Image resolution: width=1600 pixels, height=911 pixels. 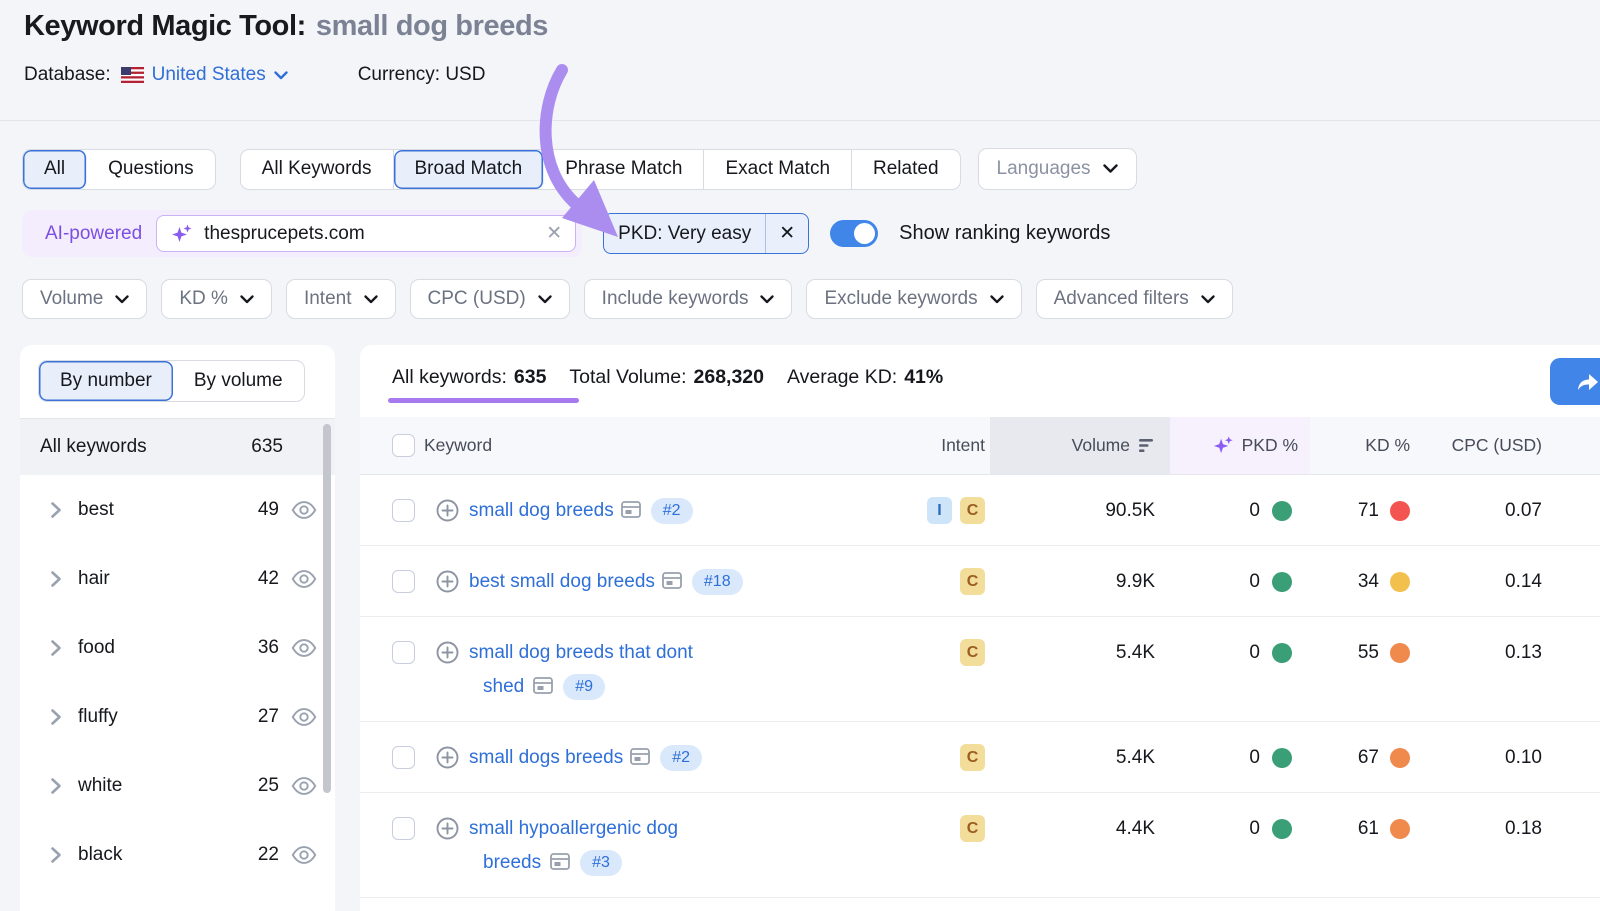 What do you see at coordinates (267, 446) in the screenshot?
I see `all-keywords-count: 635` at bounding box center [267, 446].